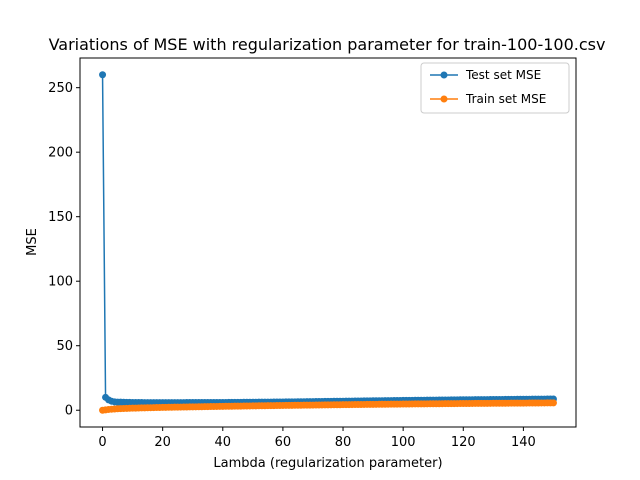 Image resolution: width=640 pixels, height=480 pixels. Describe the element at coordinates (495, 88) in the screenshot. I see `legend: Test set MSE Train set MSE` at that location.